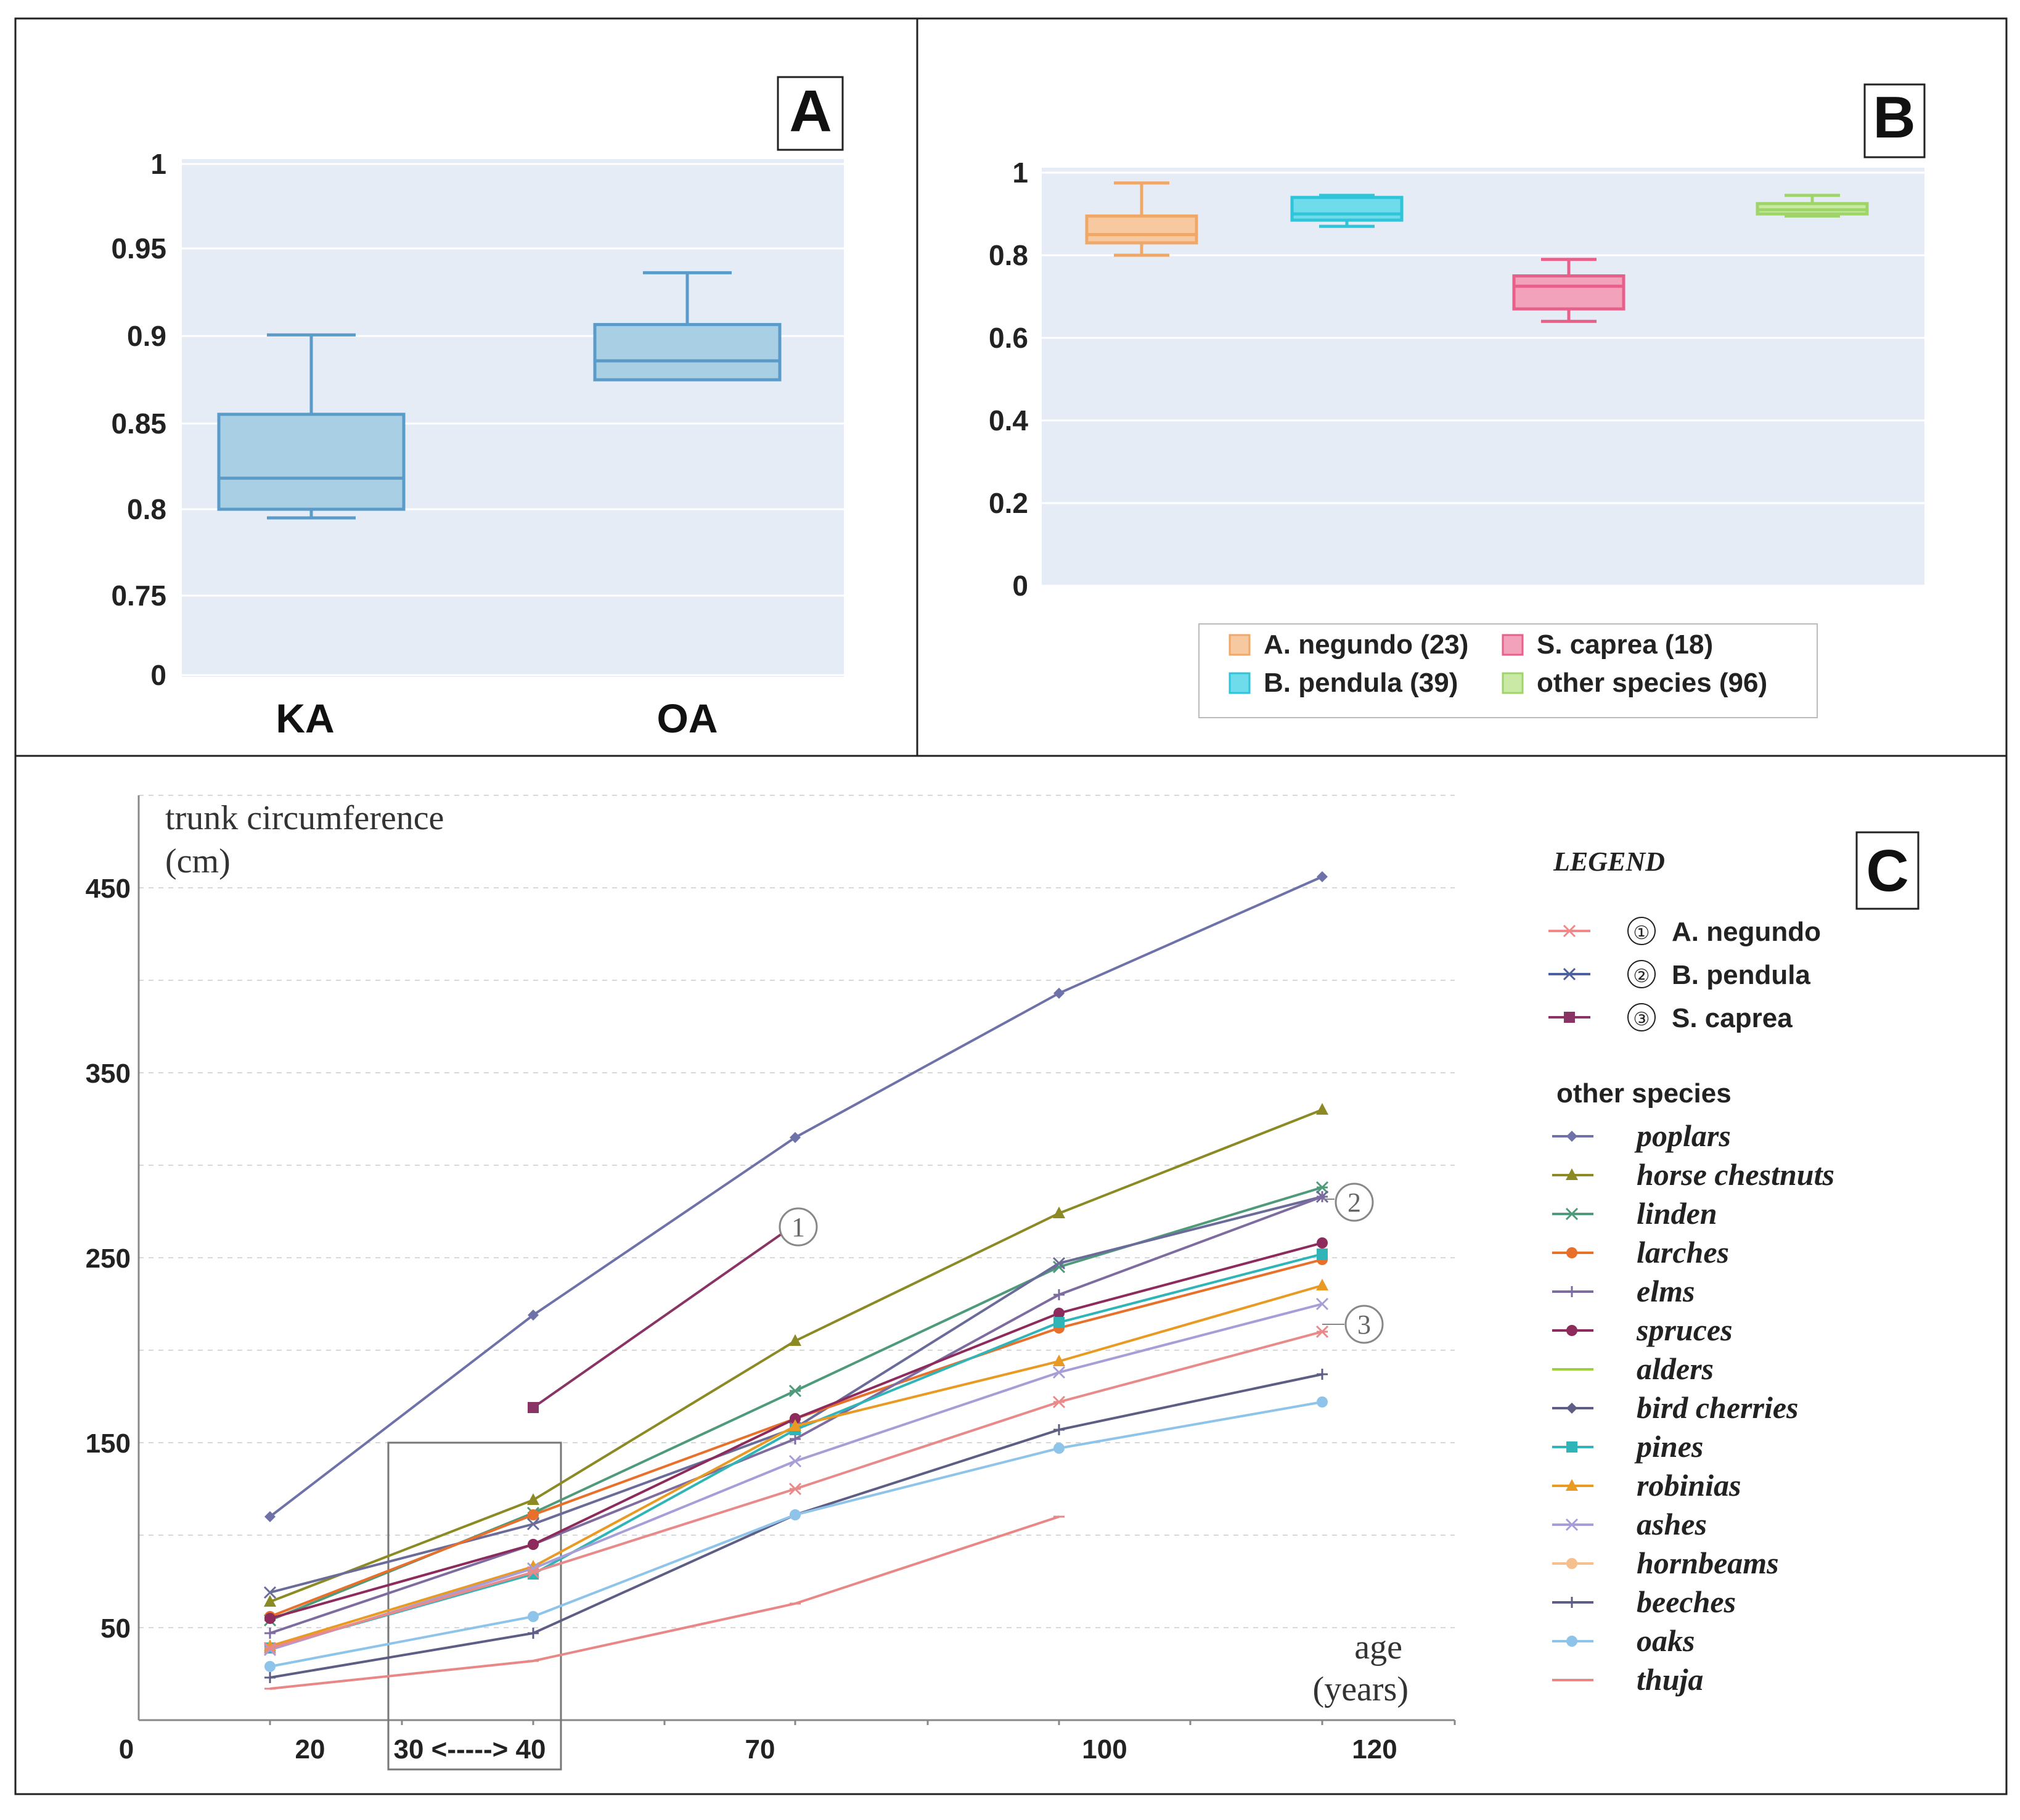 Image resolution: width=2020 pixels, height=1820 pixels. Describe the element at coordinates (1894, 117) in the screenshot. I see `panel-b-label: B` at that location.